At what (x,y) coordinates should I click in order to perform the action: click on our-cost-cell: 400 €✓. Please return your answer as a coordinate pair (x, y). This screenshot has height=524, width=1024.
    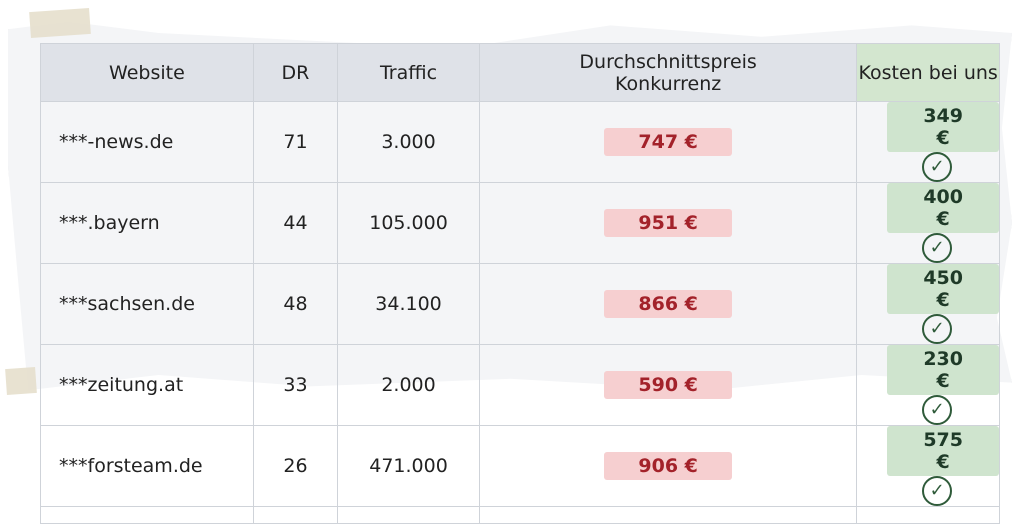
    Looking at the image, I should click on (928, 223).